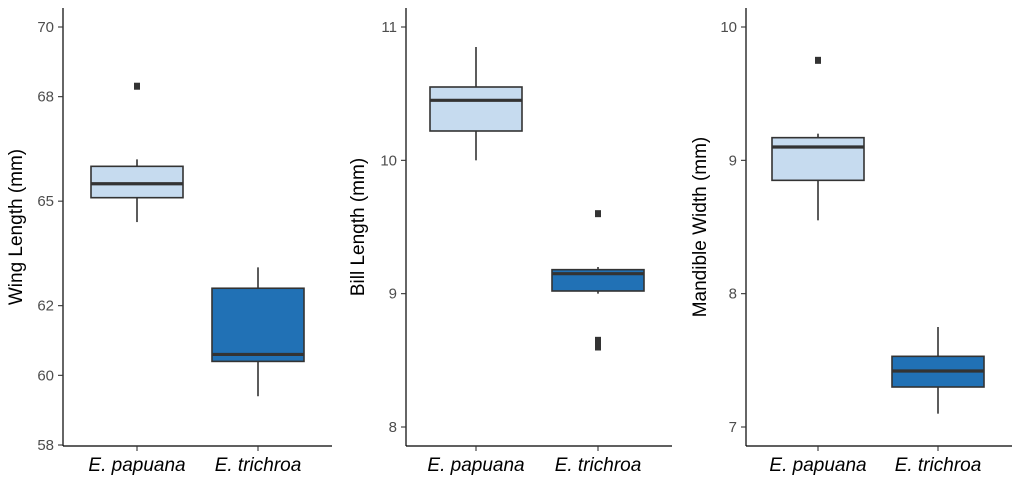 The width and height of the screenshot is (1014, 479). What do you see at coordinates (45, 445) in the screenshot?
I see `y-tick-label: 58` at bounding box center [45, 445].